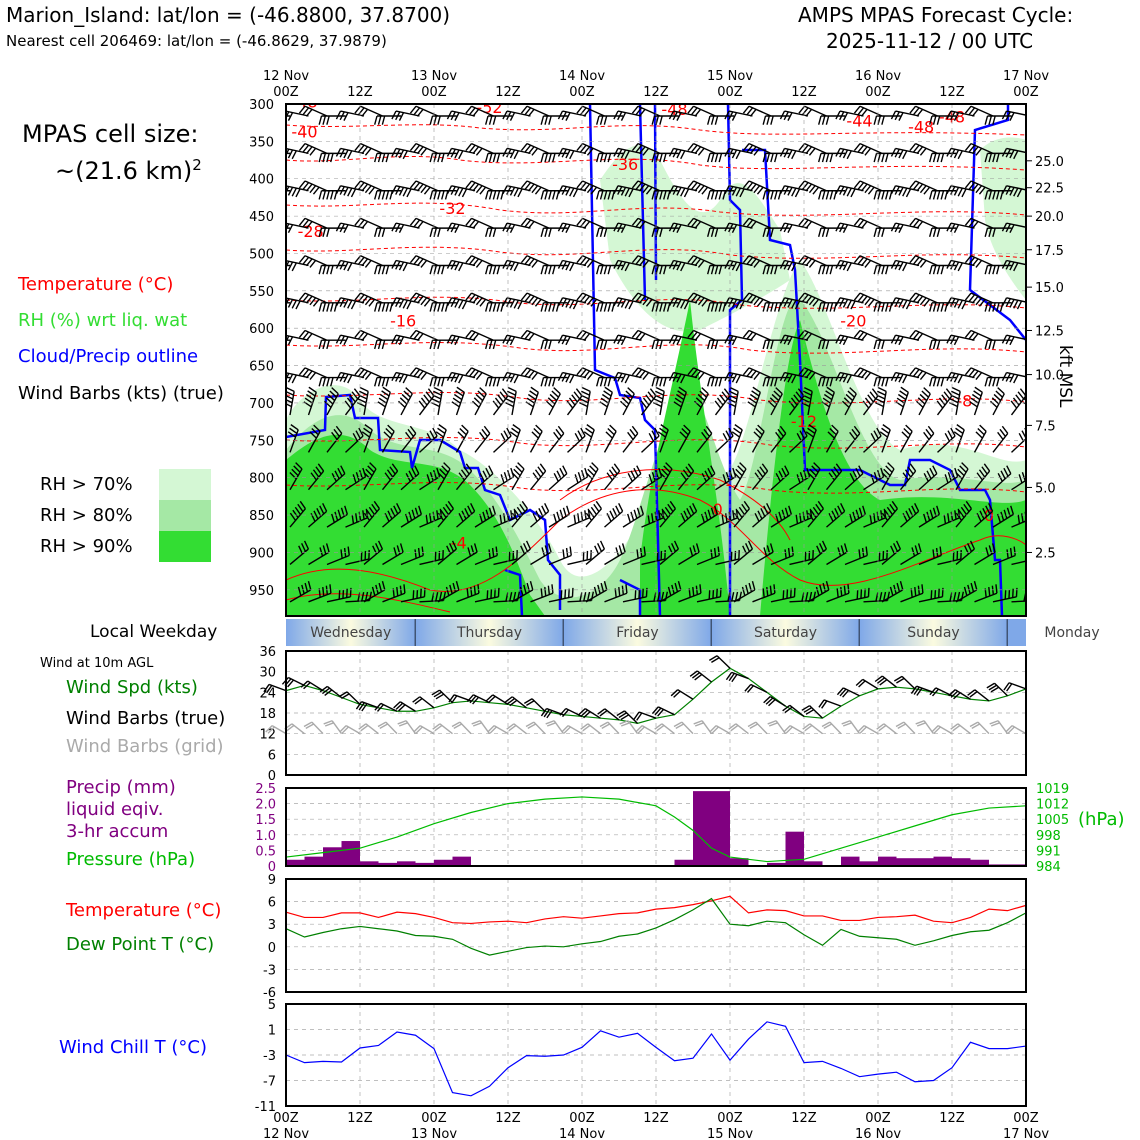 The image size is (1140, 1140). What do you see at coordinates (261, 441) in the screenshot?
I see `pressure-tick-label: 750` at bounding box center [261, 441].